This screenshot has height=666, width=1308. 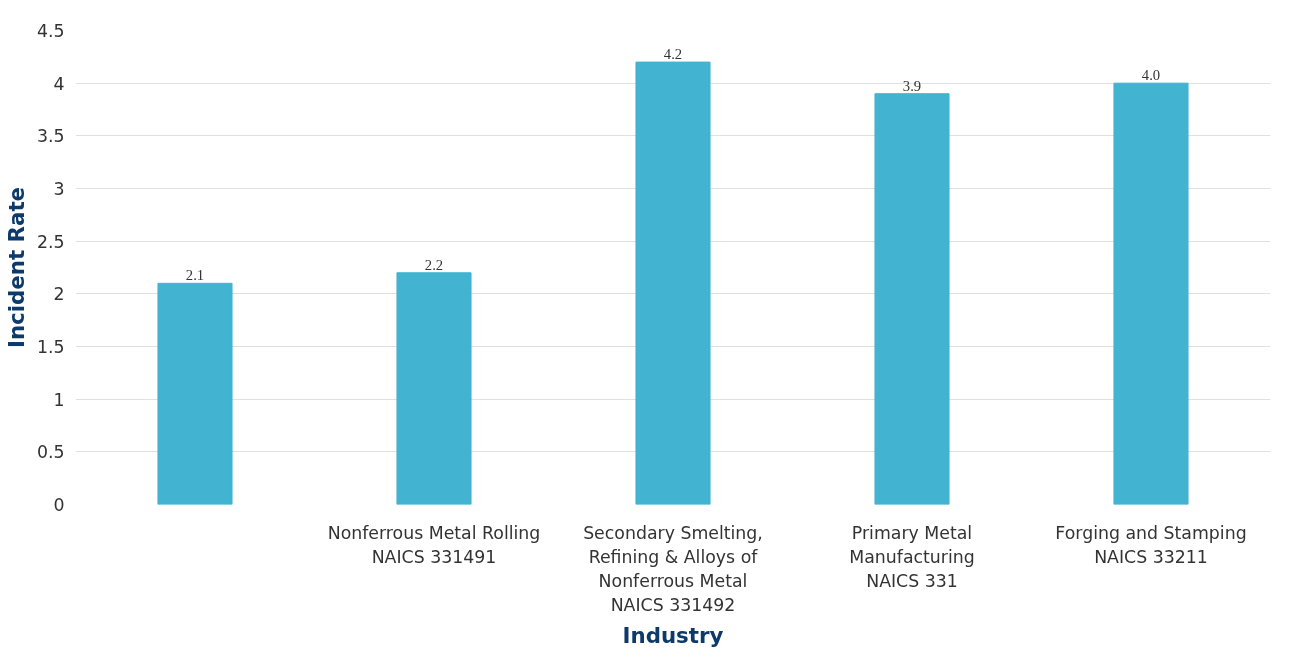 I want to click on y-tick-label: 0, so click(x=59, y=505).